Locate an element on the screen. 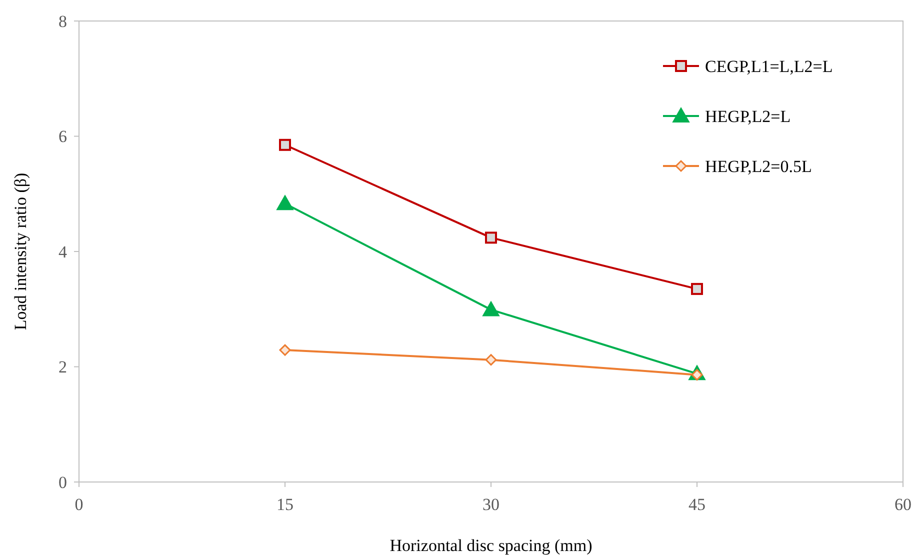 This screenshot has width=917, height=559. y-tick-label: 0 is located at coordinates (62, 482).